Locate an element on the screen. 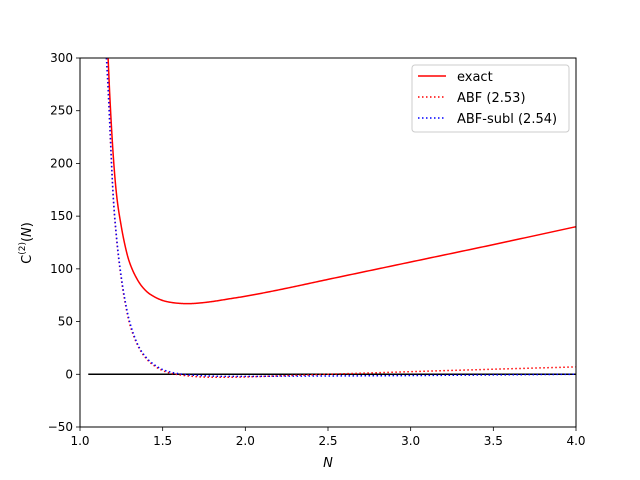  y-tick-label: 50 is located at coordinates (65, 322).